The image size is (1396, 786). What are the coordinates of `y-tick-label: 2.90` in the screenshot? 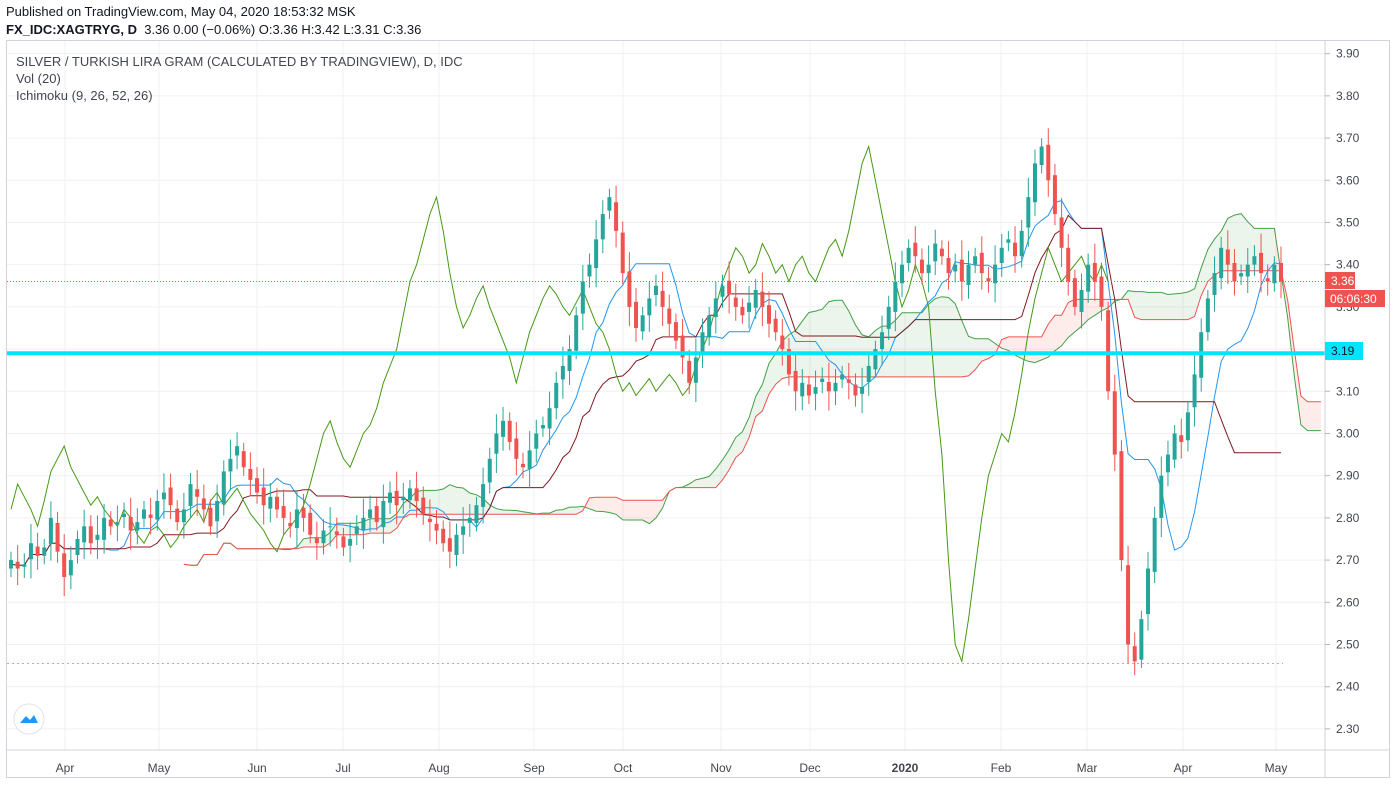 It's located at (1348, 476).